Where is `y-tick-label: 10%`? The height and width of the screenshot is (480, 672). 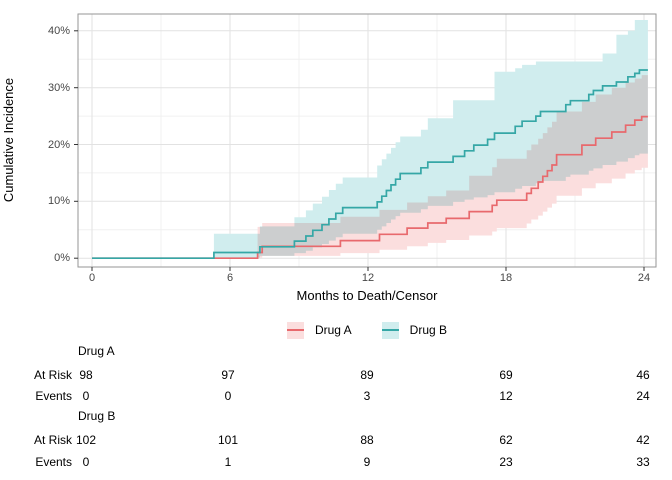 y-tick-label: 10% is located at coordinates (58, 201).